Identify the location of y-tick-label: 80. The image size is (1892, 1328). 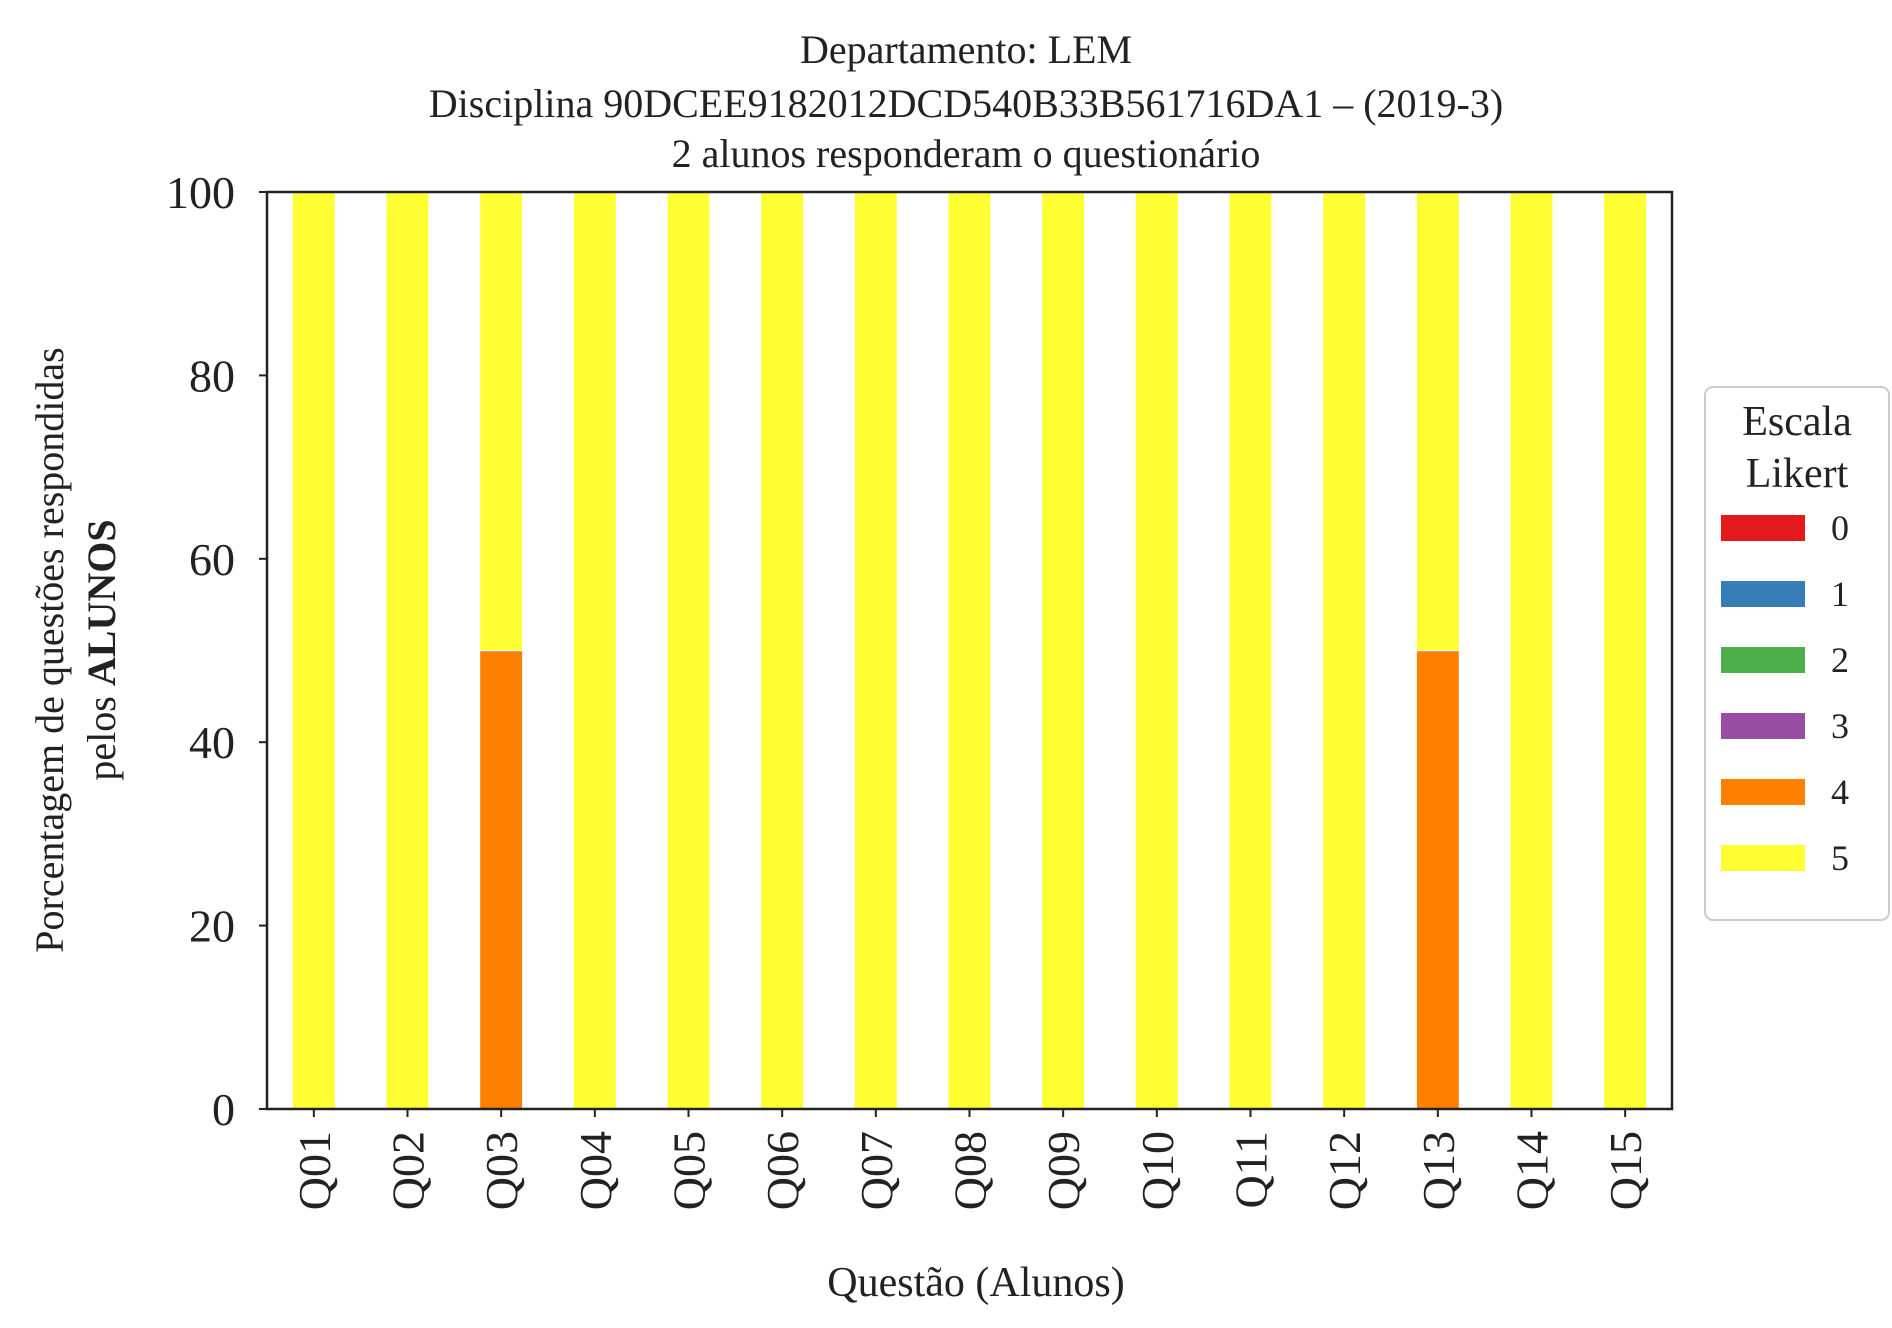
(212, 375).